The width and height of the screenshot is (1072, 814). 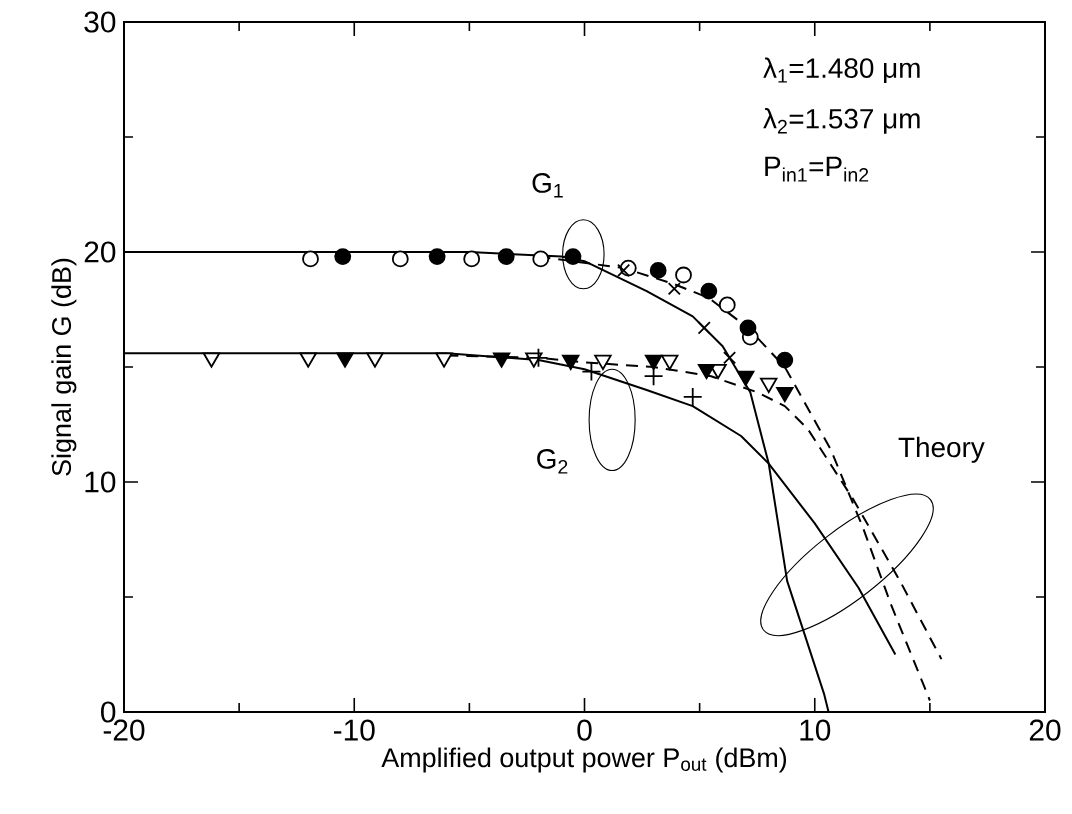 I want to click on annotation: λ$_{2}$=1.537 μm, so click(x=841, y=121).